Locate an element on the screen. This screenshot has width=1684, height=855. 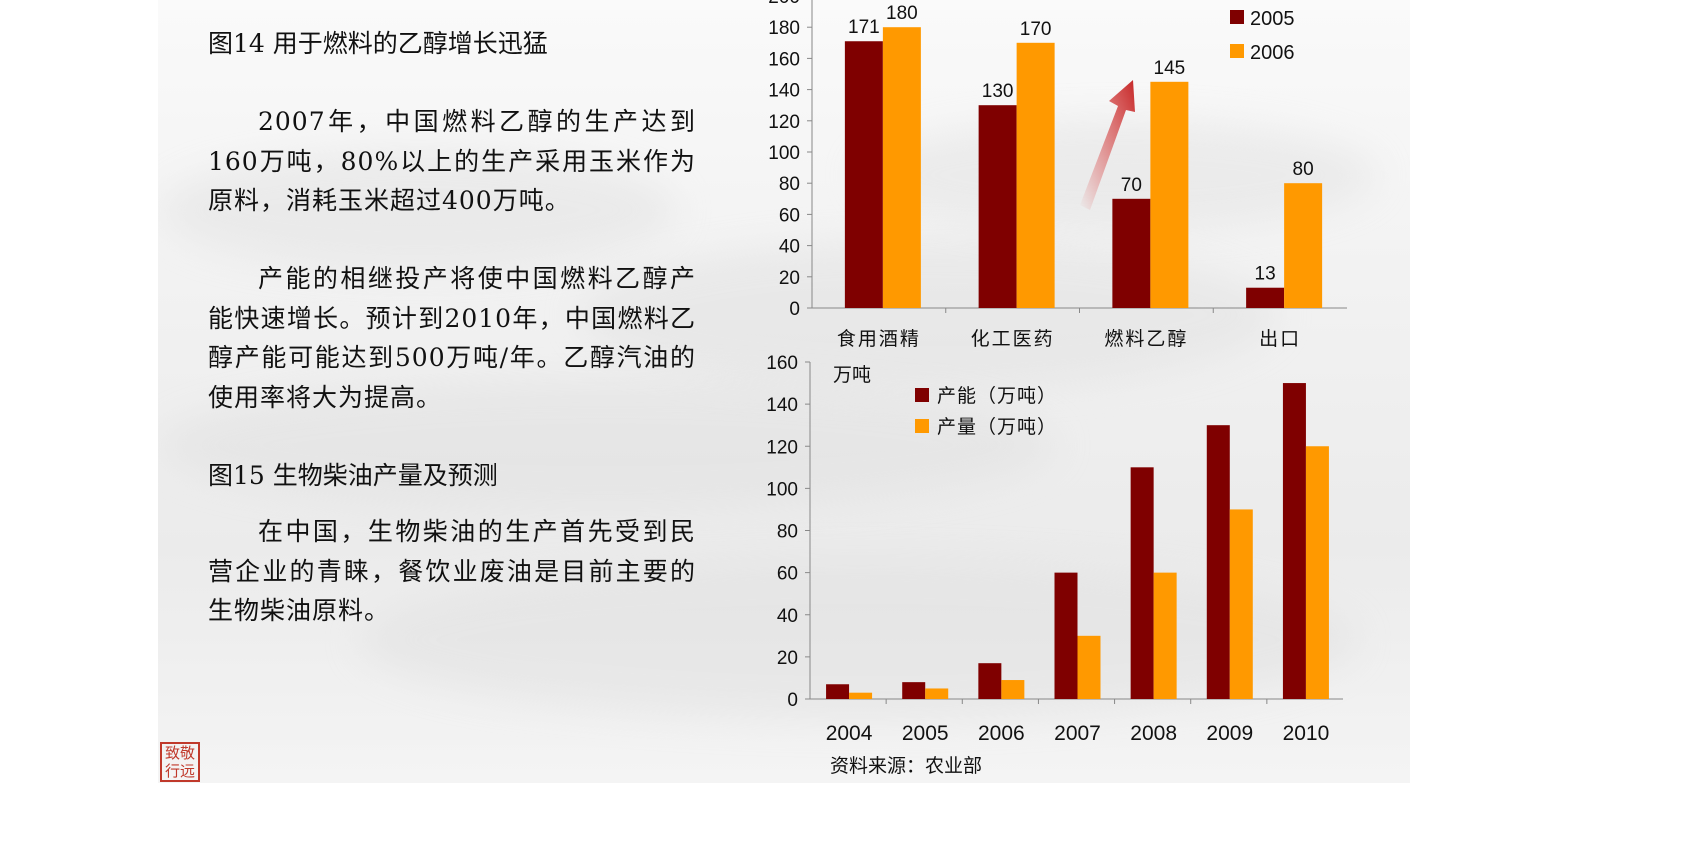
legend-label-2005: 2005 is located at coordinates (1272, 19).